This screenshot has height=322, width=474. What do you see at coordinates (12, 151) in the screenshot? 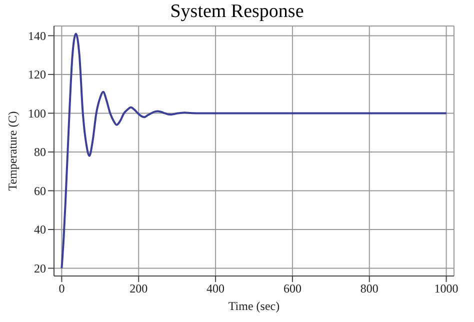
I see `y-axis-title: Temperature (C)` at bounding box center [12, 151].